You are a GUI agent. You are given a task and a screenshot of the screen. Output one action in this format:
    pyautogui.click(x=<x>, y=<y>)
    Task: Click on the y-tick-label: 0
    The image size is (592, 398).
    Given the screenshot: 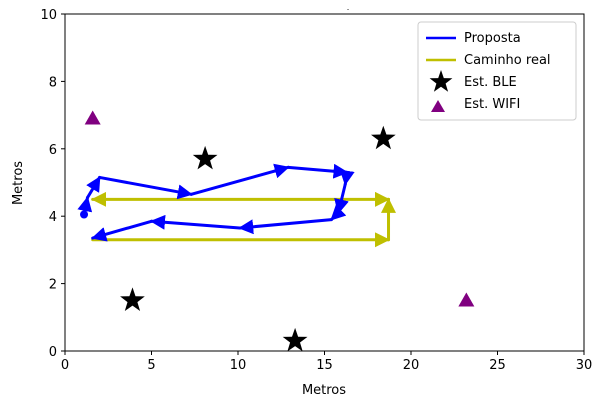 What is the action you would take?
    pyautogui.click(x=53, y=352)
    